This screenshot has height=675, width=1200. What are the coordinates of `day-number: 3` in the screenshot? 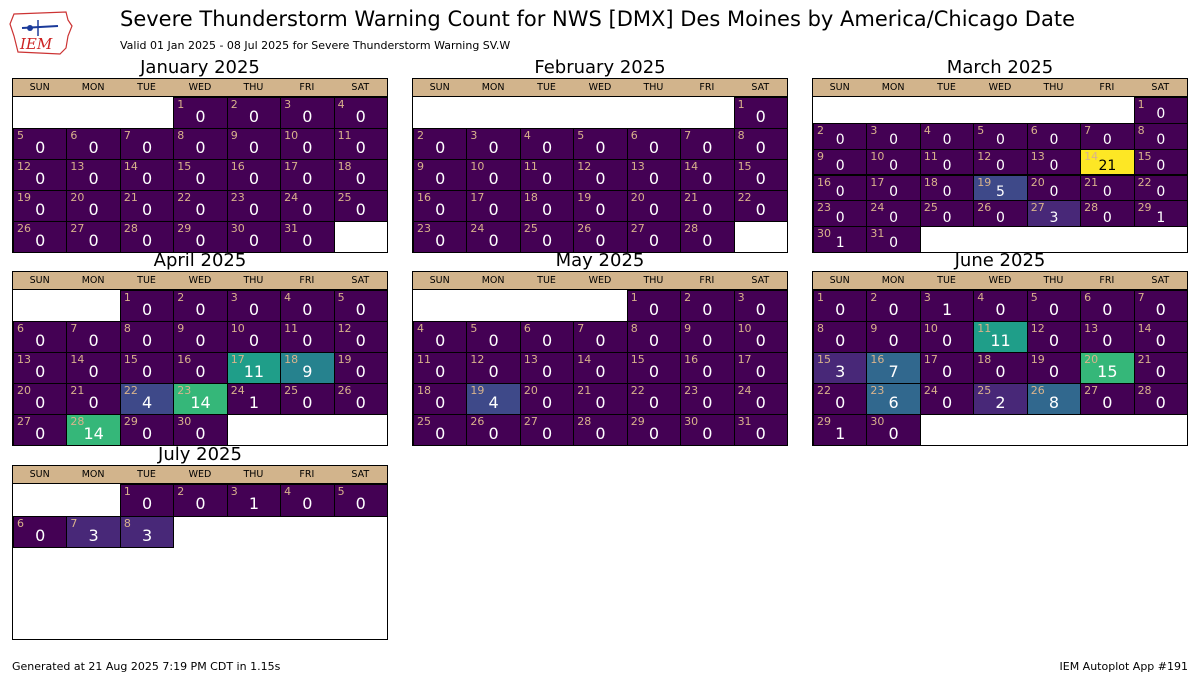 It's located at (288, 104).